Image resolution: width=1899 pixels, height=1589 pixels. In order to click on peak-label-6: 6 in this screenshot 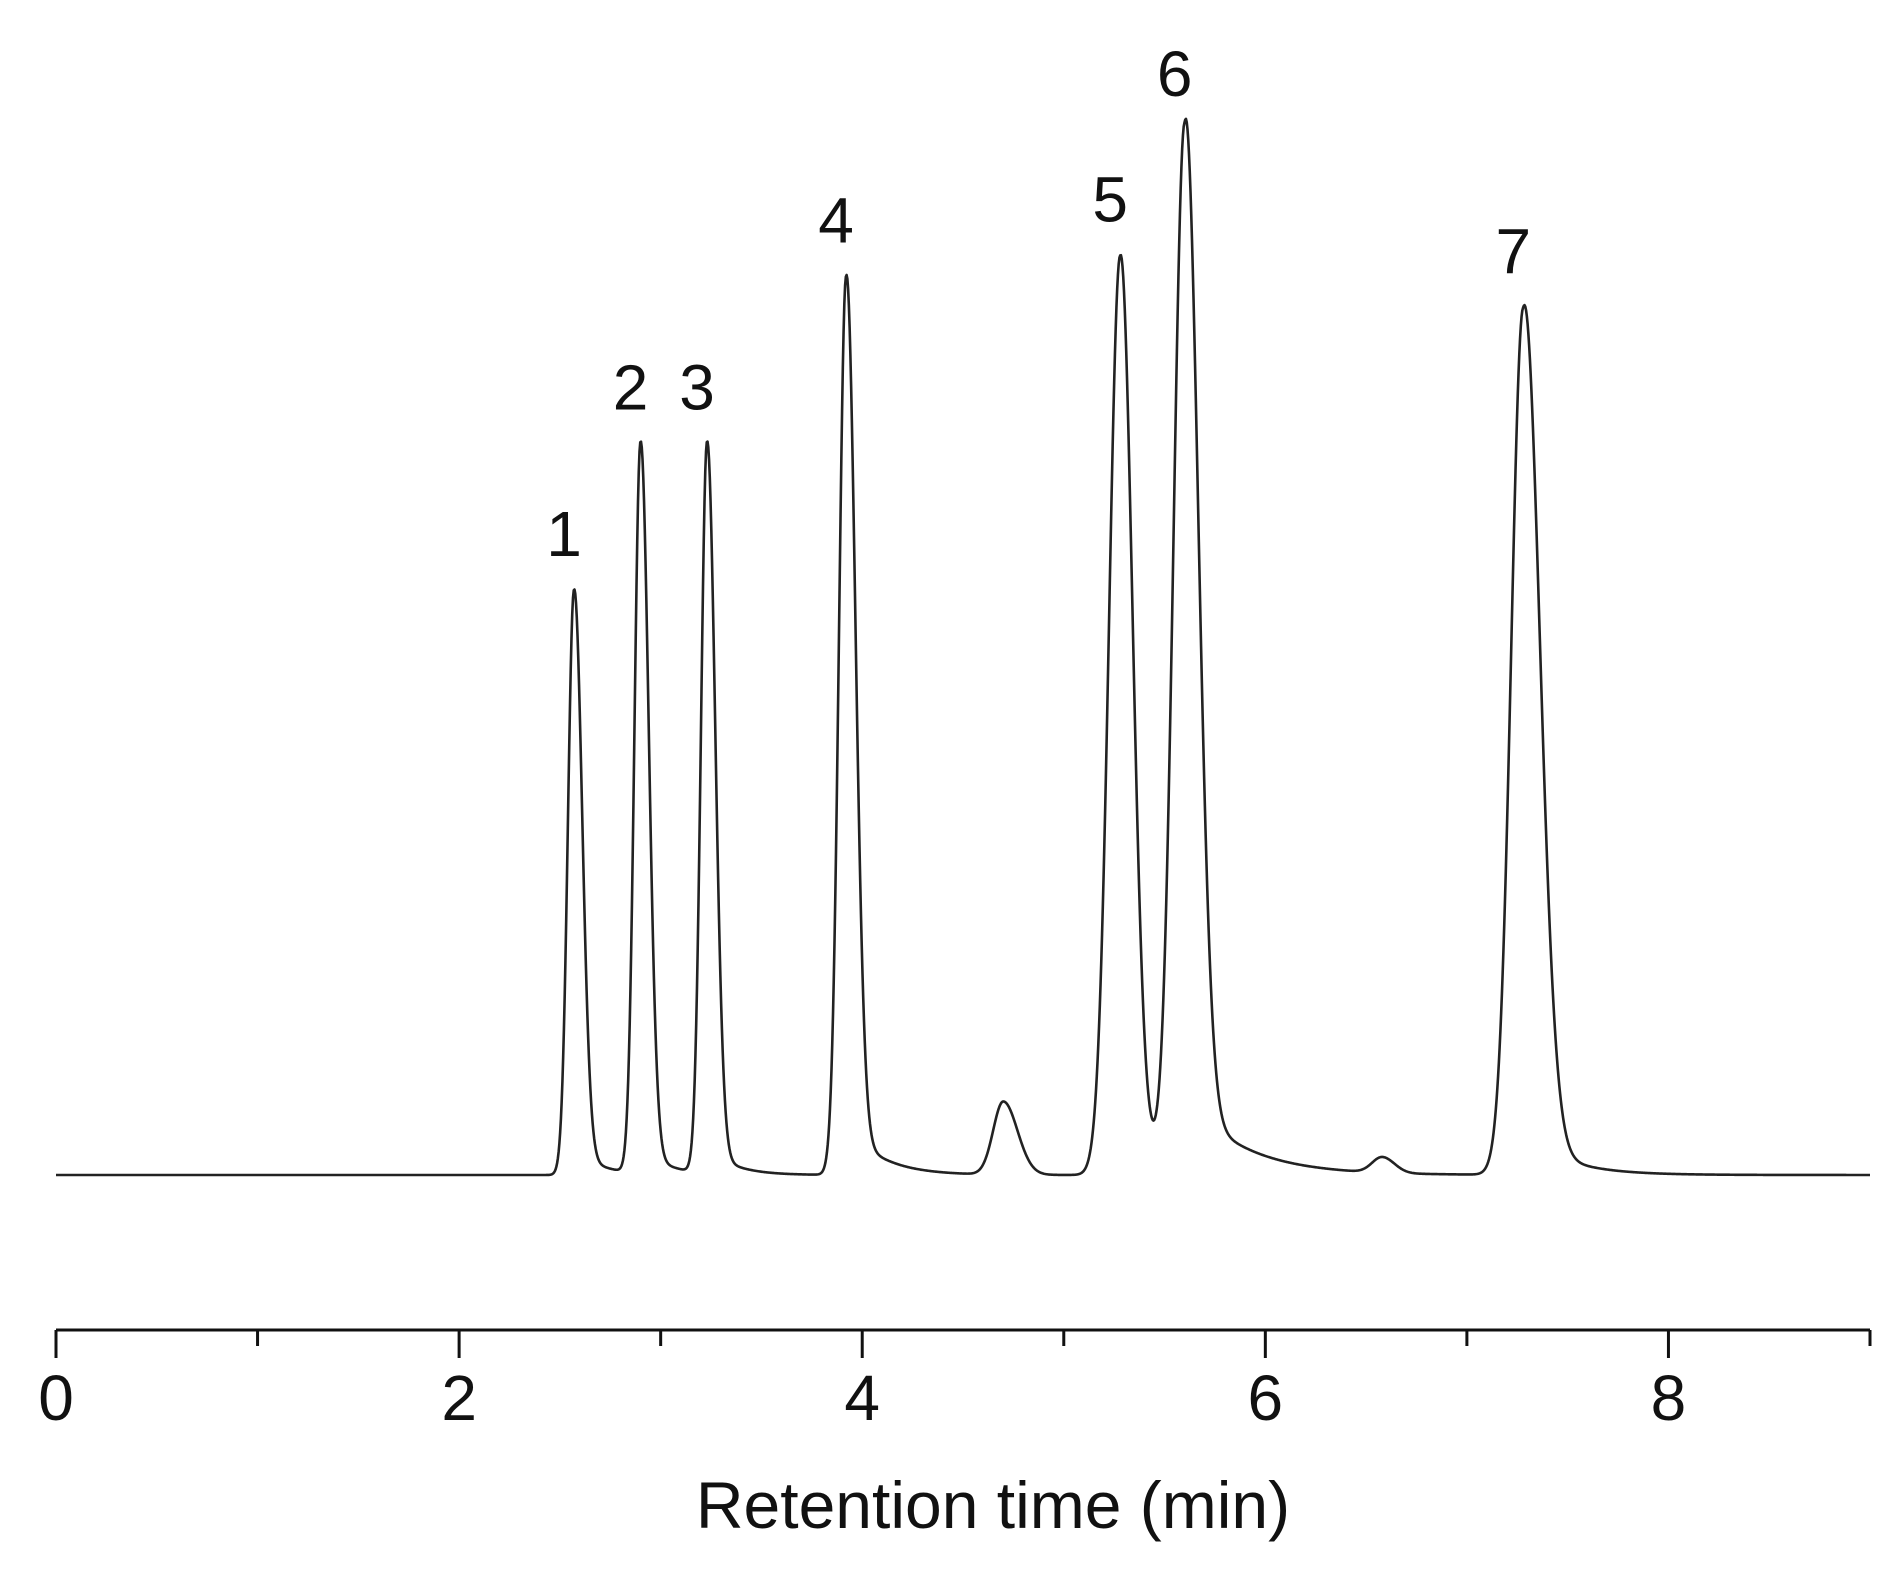, I will do `click(1175, 74)`.